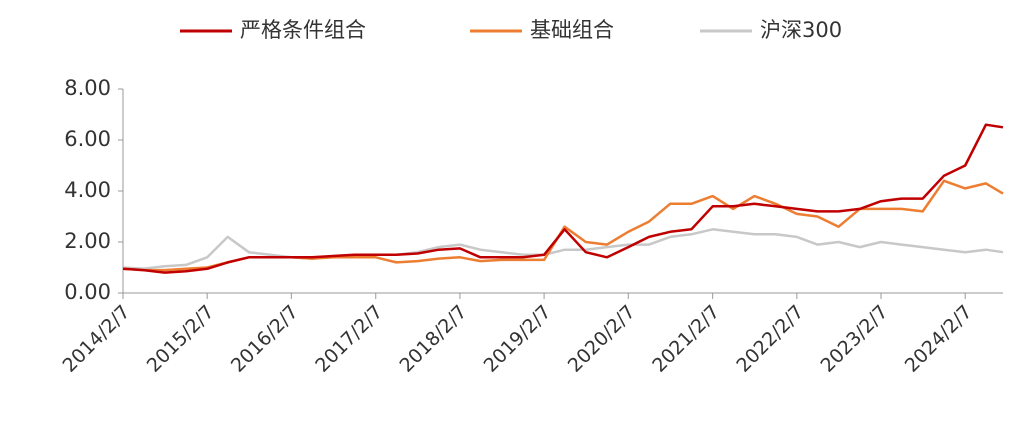 Image resolution: width=1014 pixels, height=435 pixels. Describe the element at coordinates (303, 30) in the screenshot. I see `legend-label: 严格条件组合` at that location.